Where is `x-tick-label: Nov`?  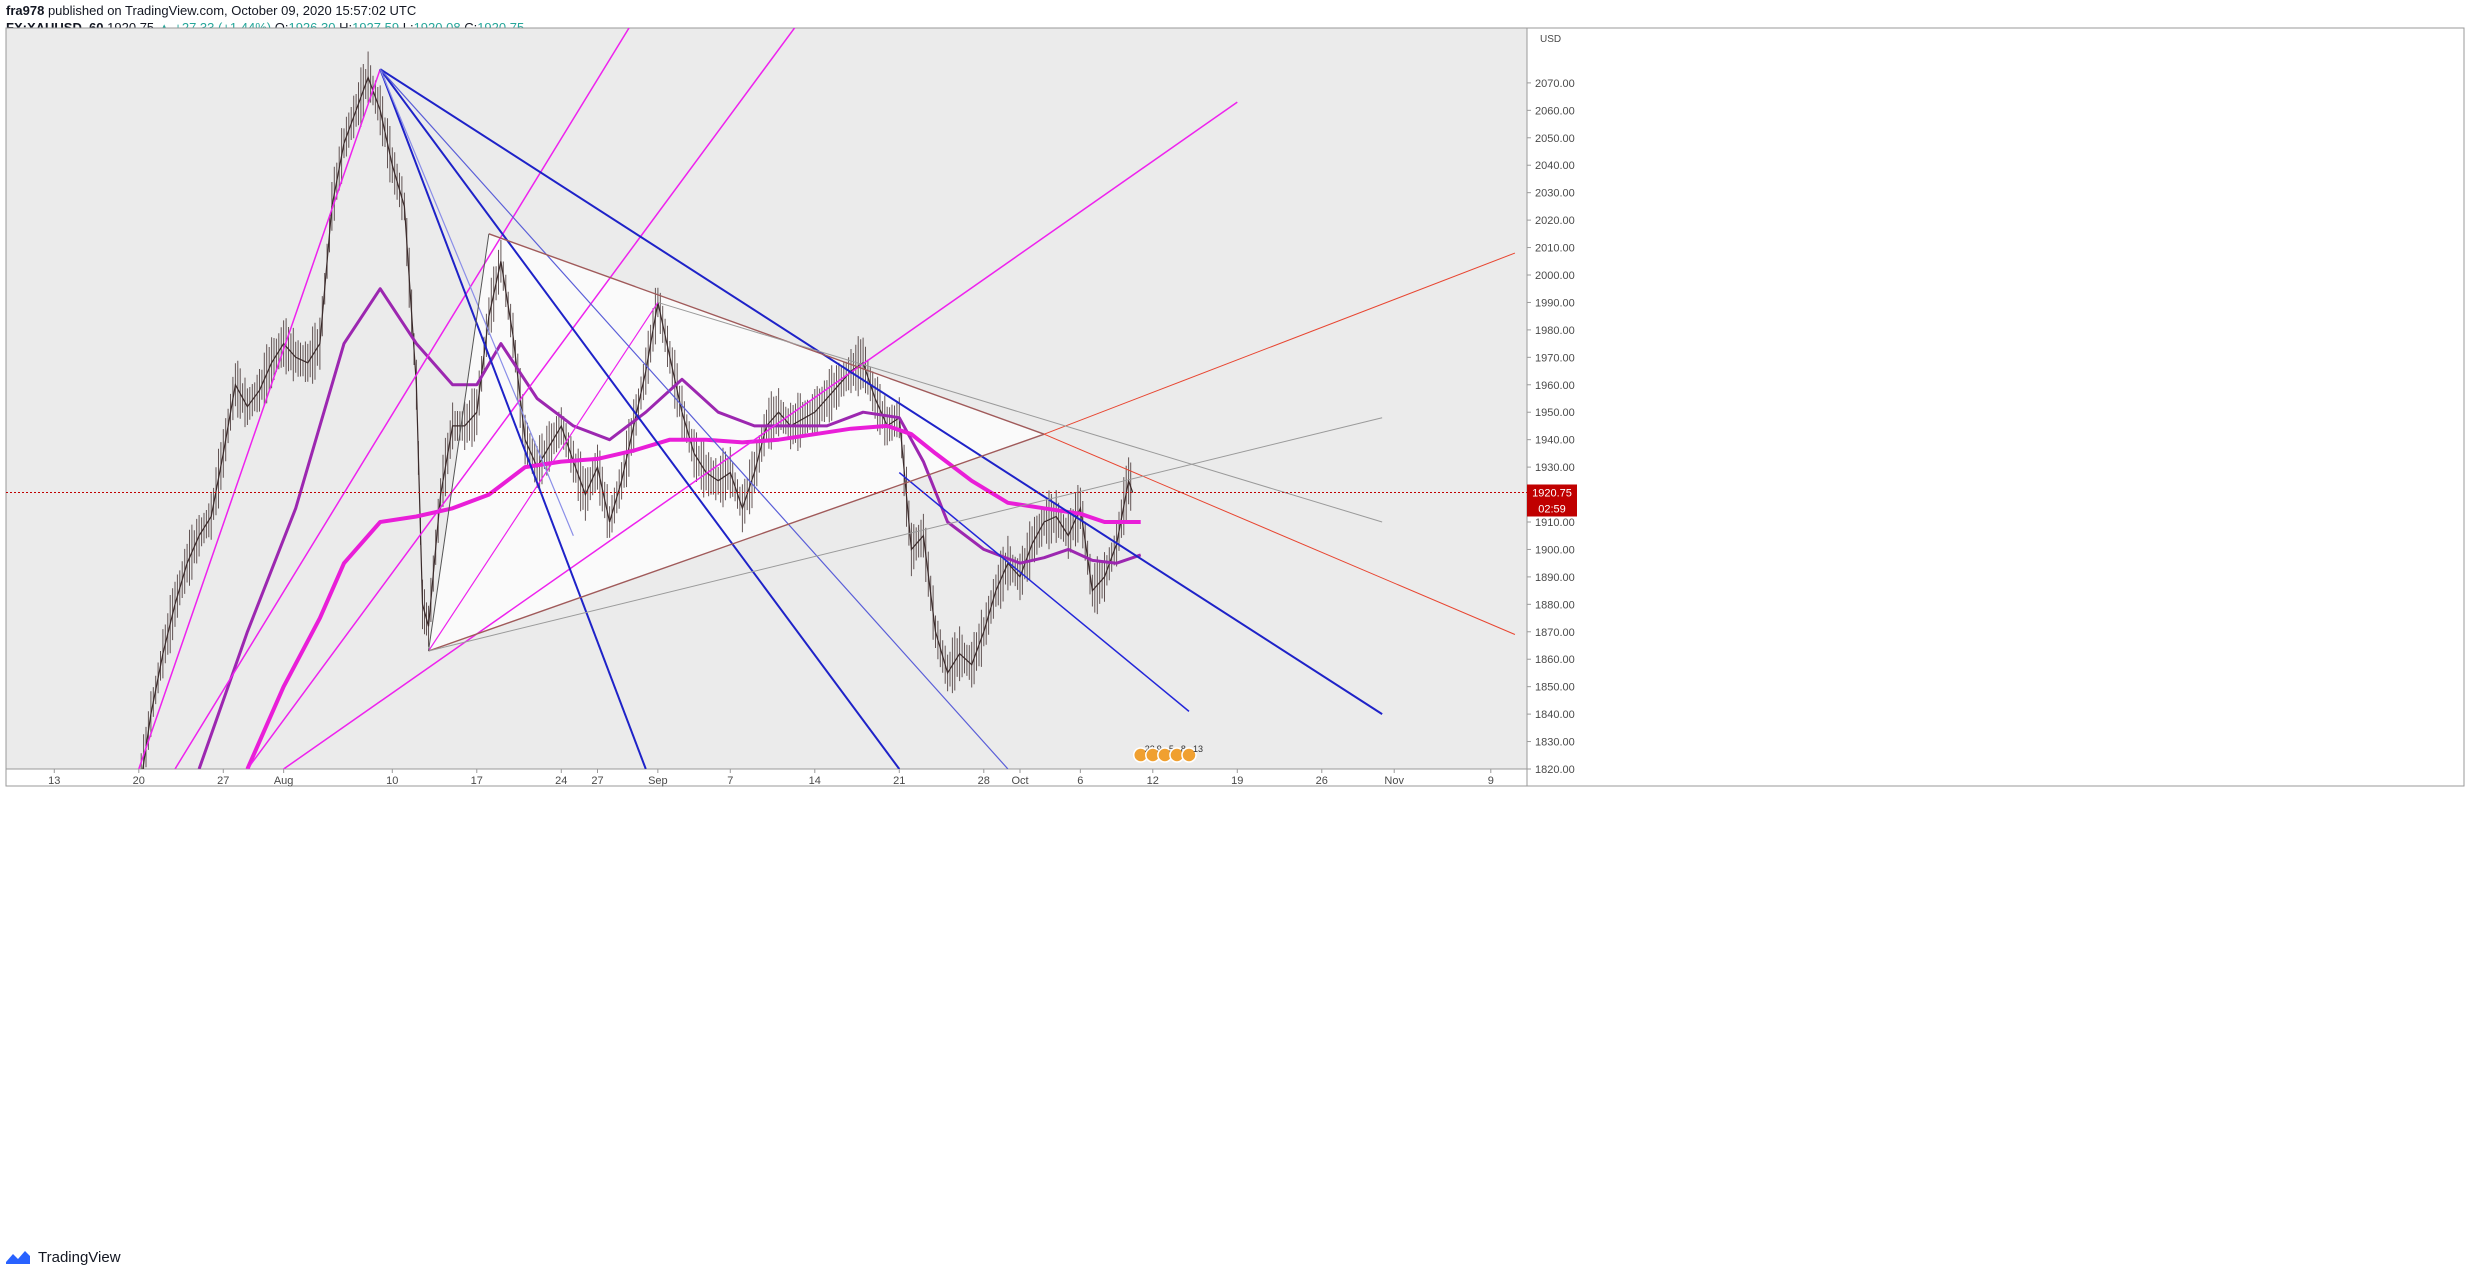 x-tick-label: Nov is located at coordinates (1394, 781).